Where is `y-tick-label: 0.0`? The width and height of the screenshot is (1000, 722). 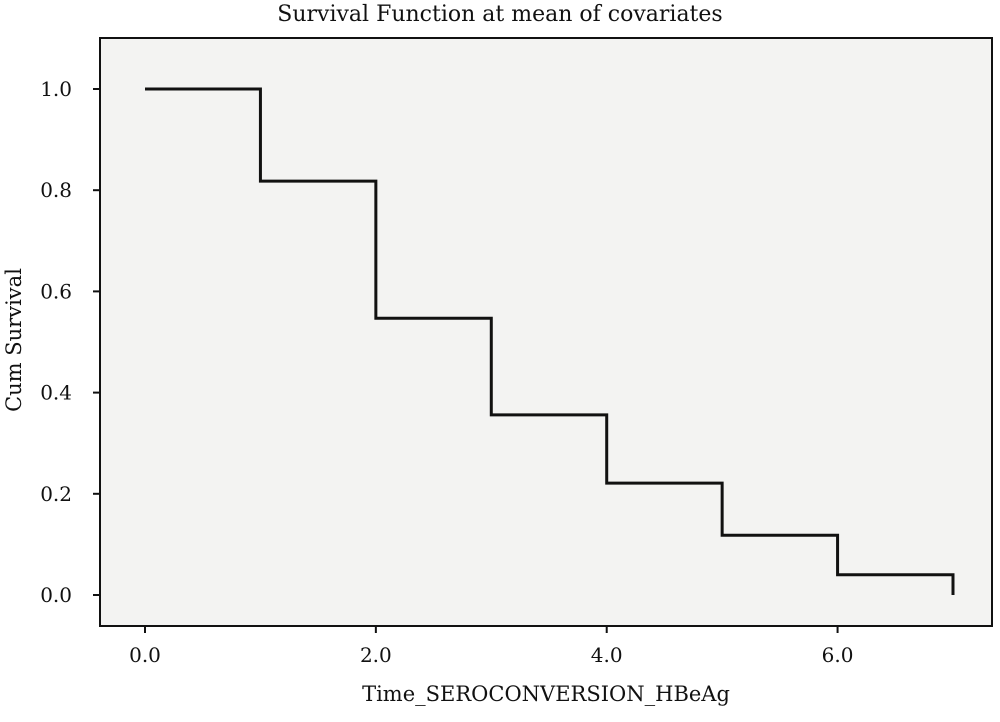 y-tick-label: 0.0 is located at coordinates (56, 595).